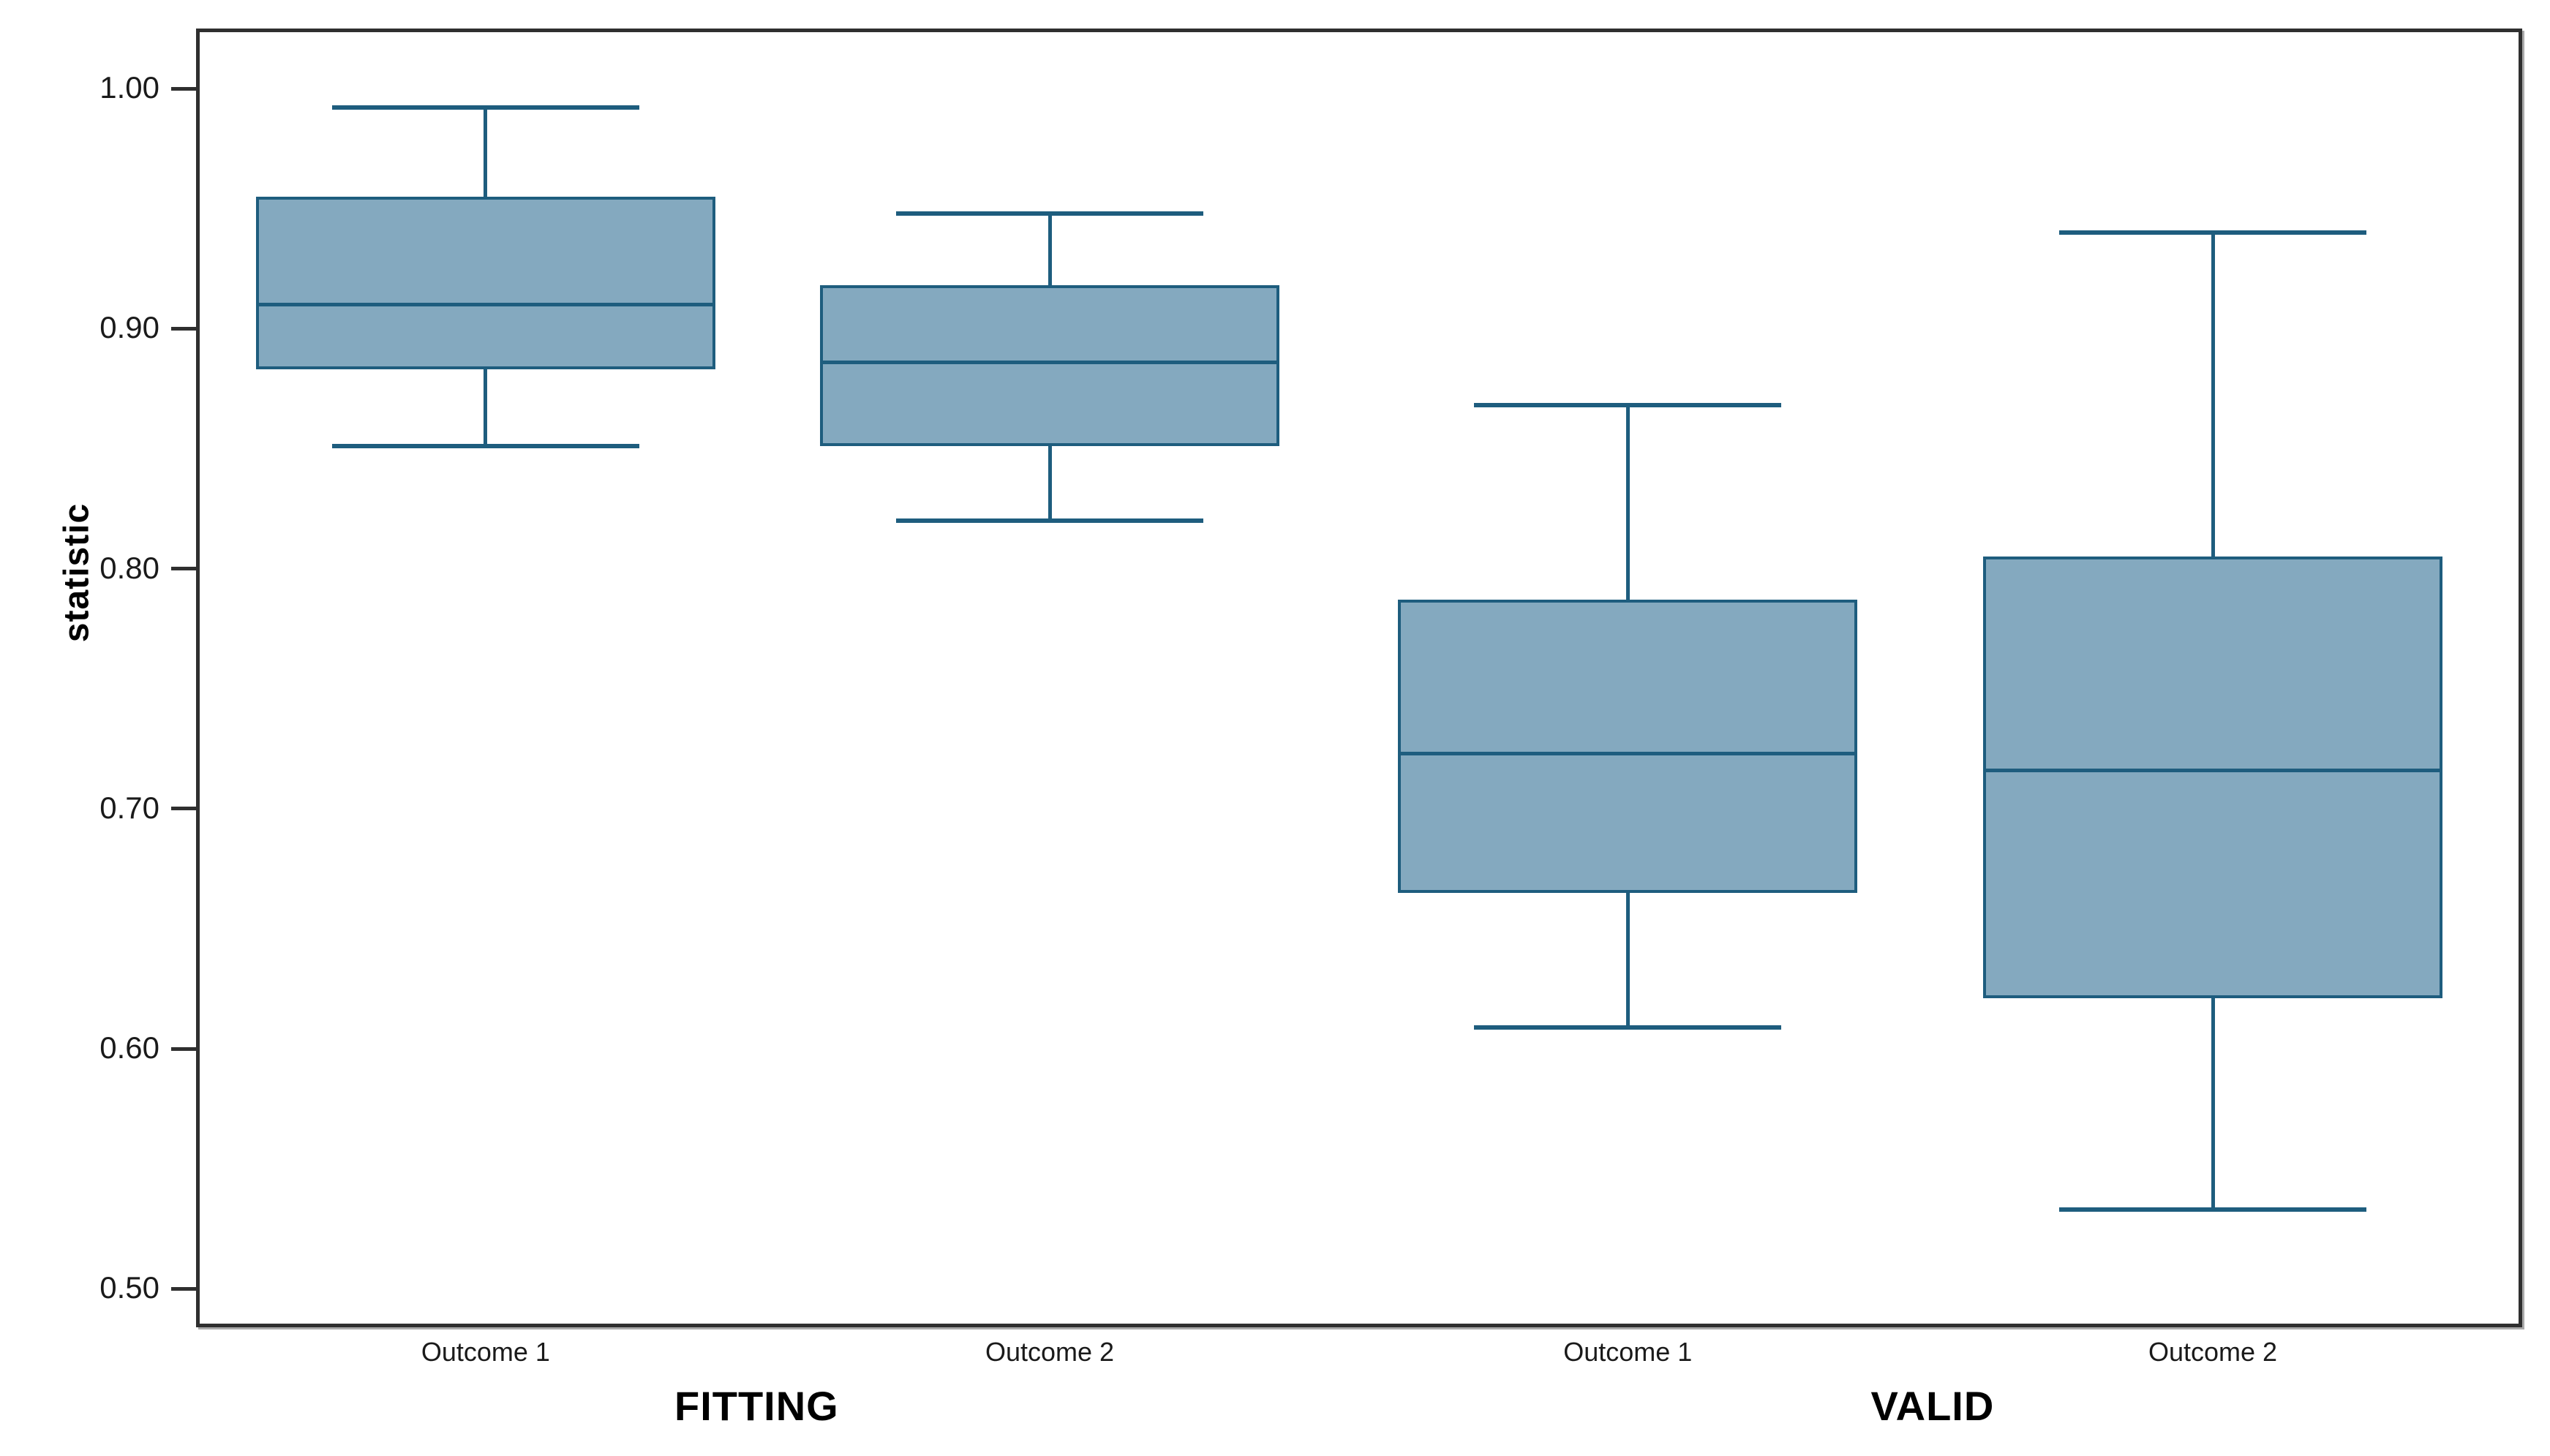  I want to click on y-tick-label-0.70: 0.70, so click(129, 808).